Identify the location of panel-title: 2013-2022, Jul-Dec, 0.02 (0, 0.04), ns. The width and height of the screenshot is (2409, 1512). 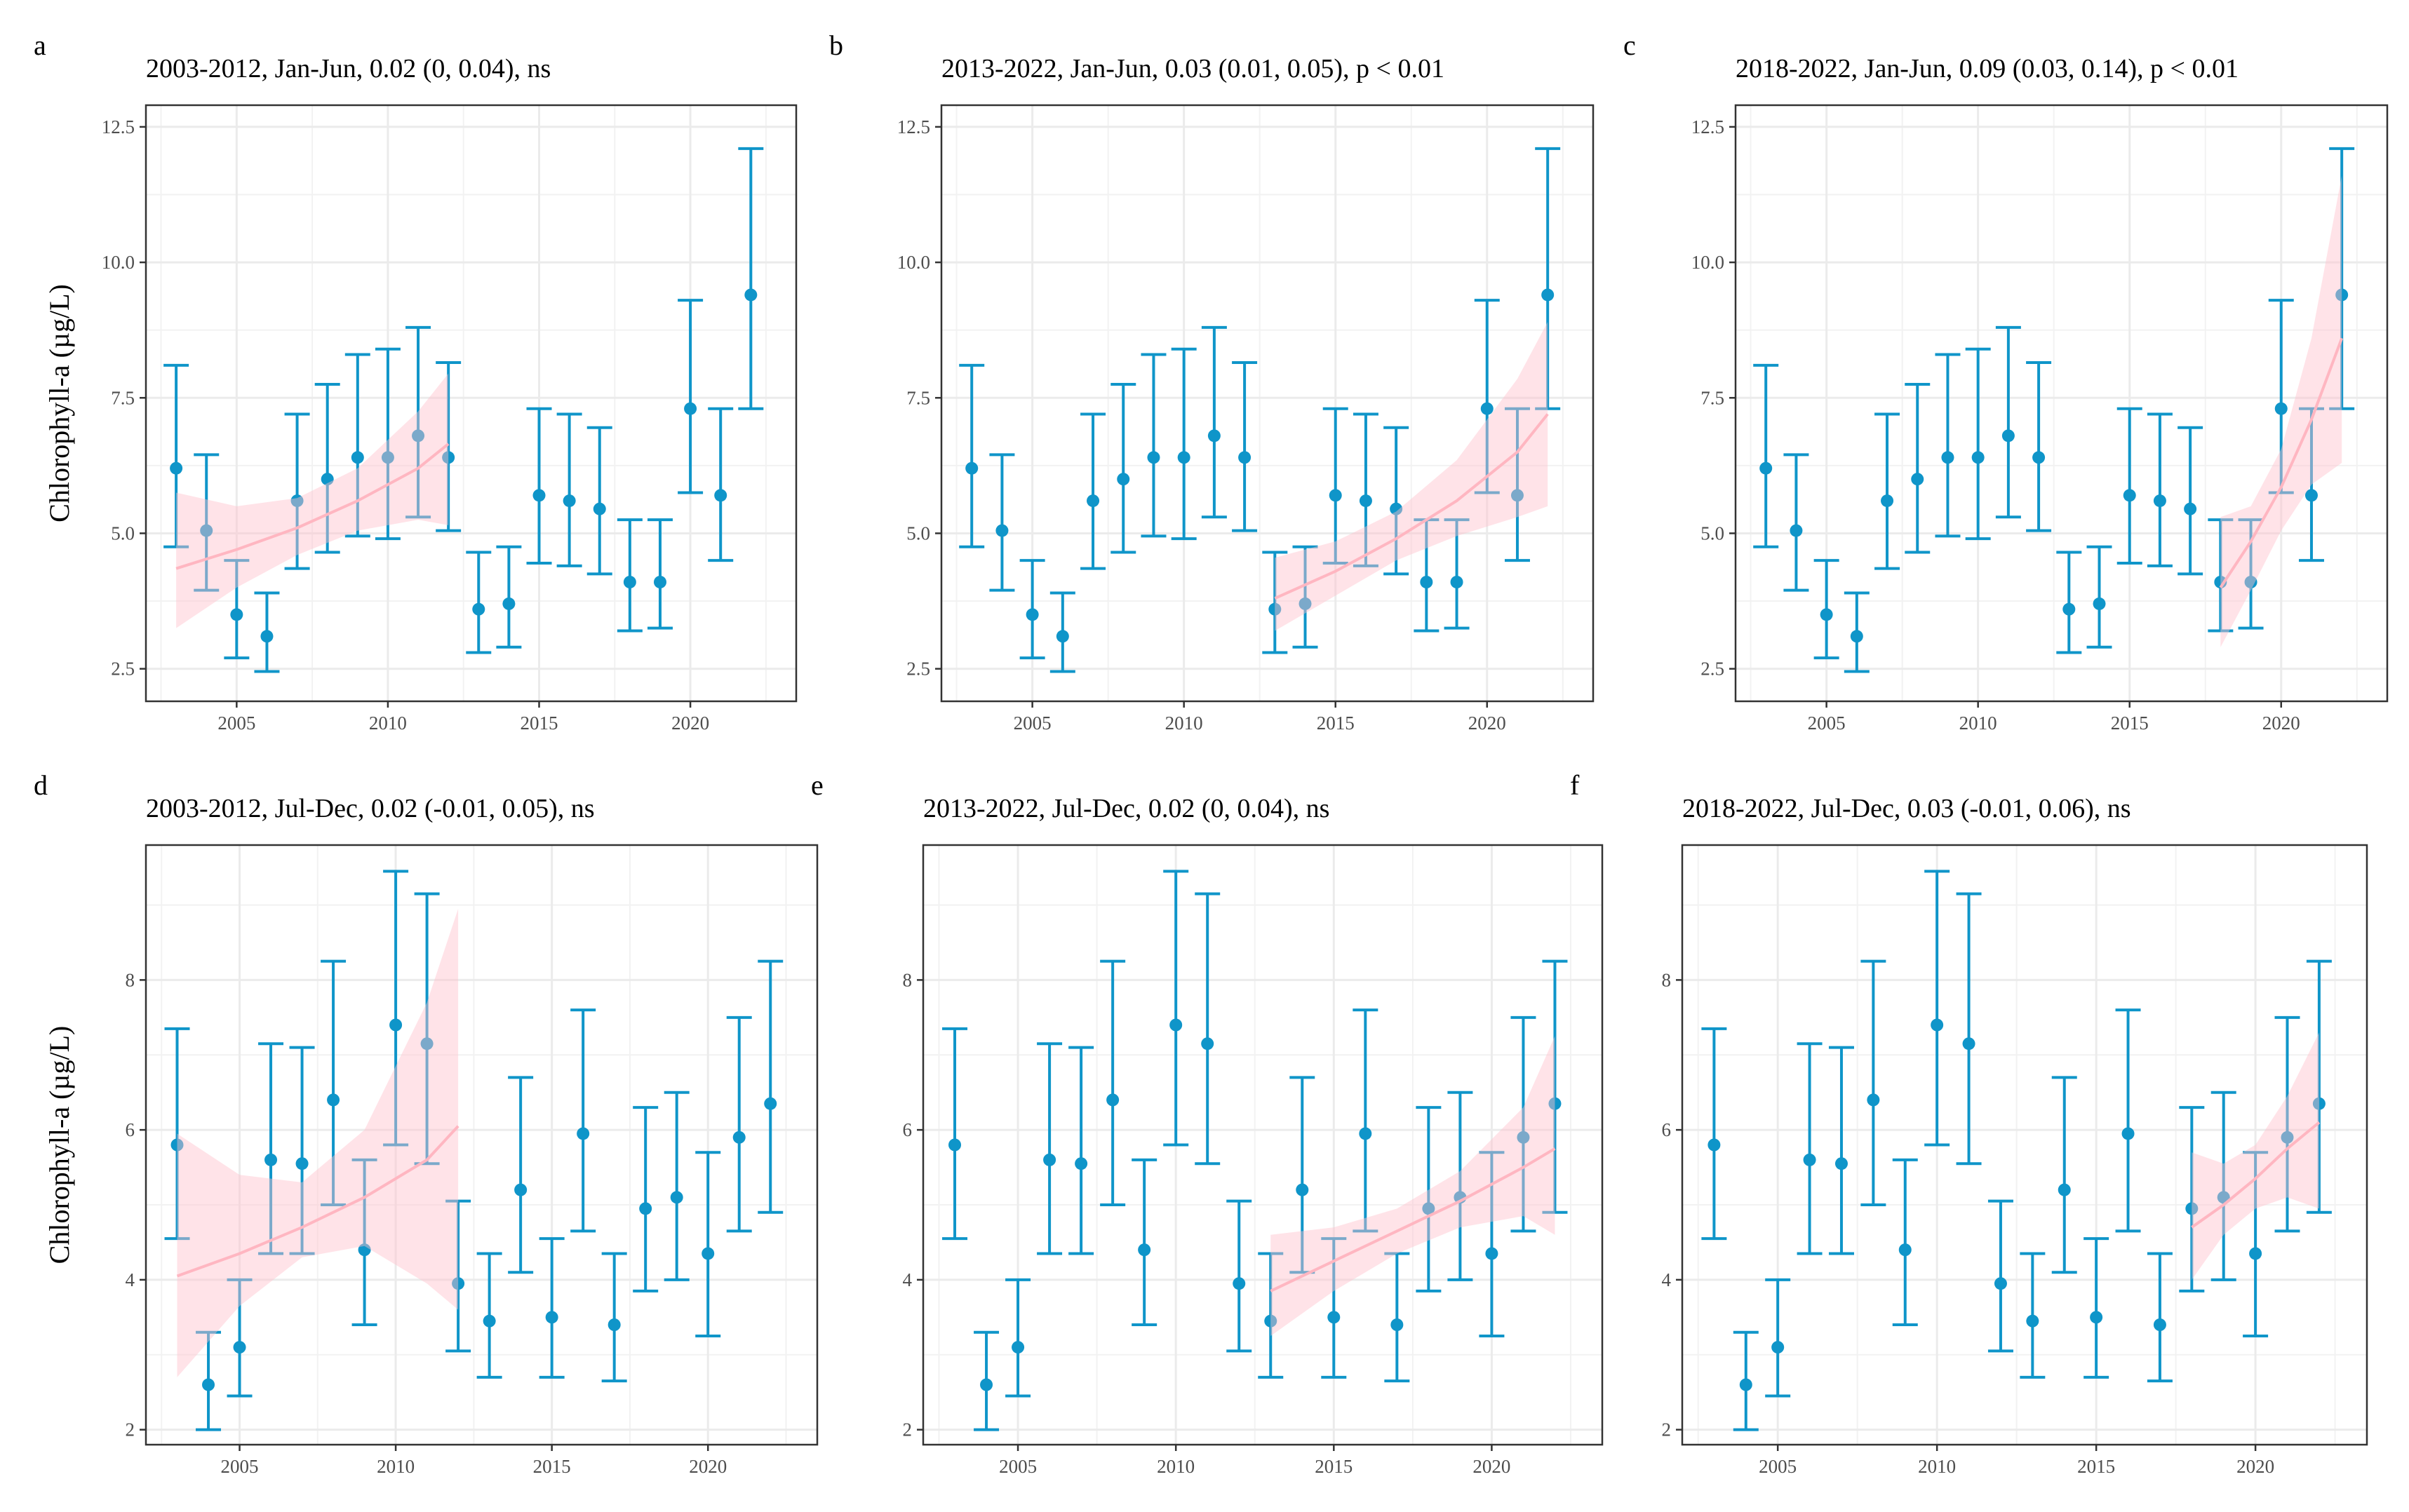
(1126, 808).